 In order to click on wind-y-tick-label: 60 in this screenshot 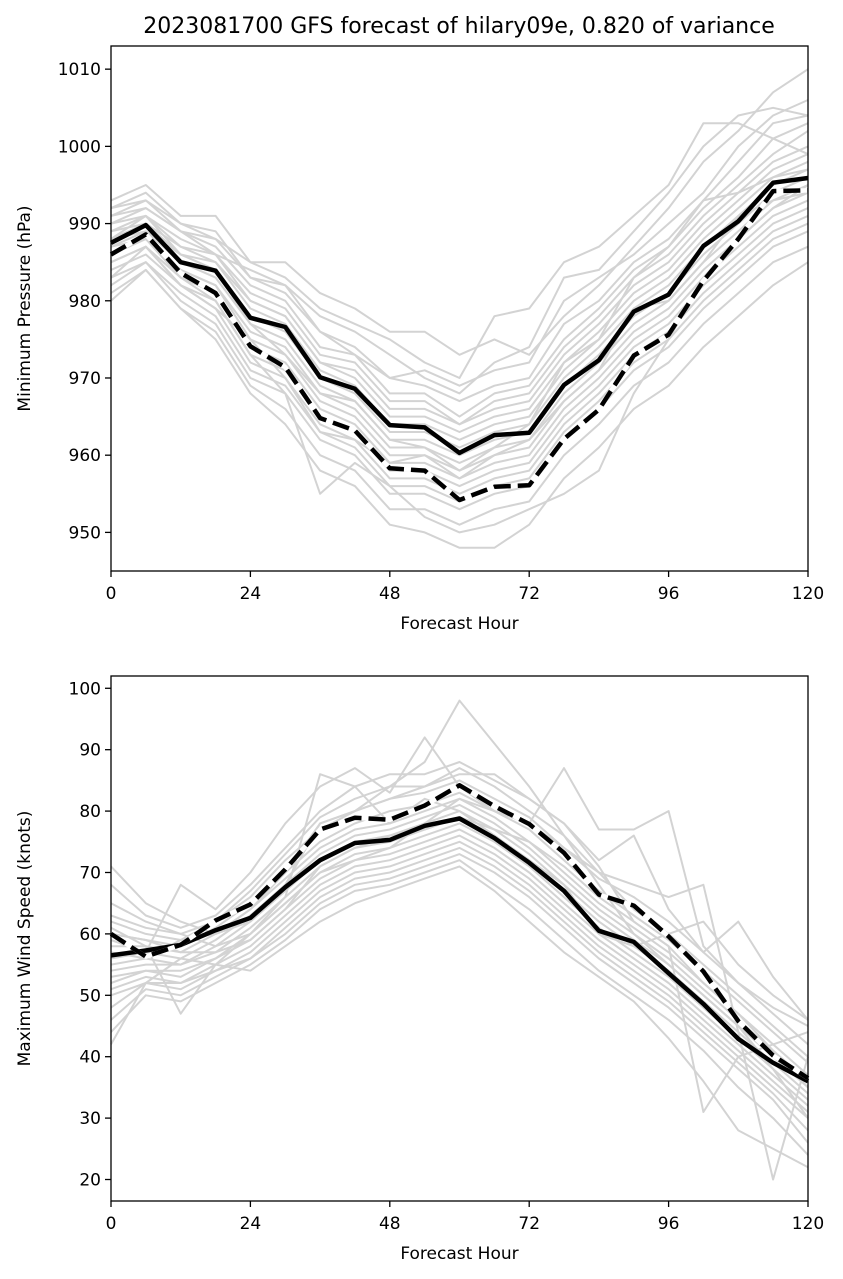, I will do `click(90, 935)`.